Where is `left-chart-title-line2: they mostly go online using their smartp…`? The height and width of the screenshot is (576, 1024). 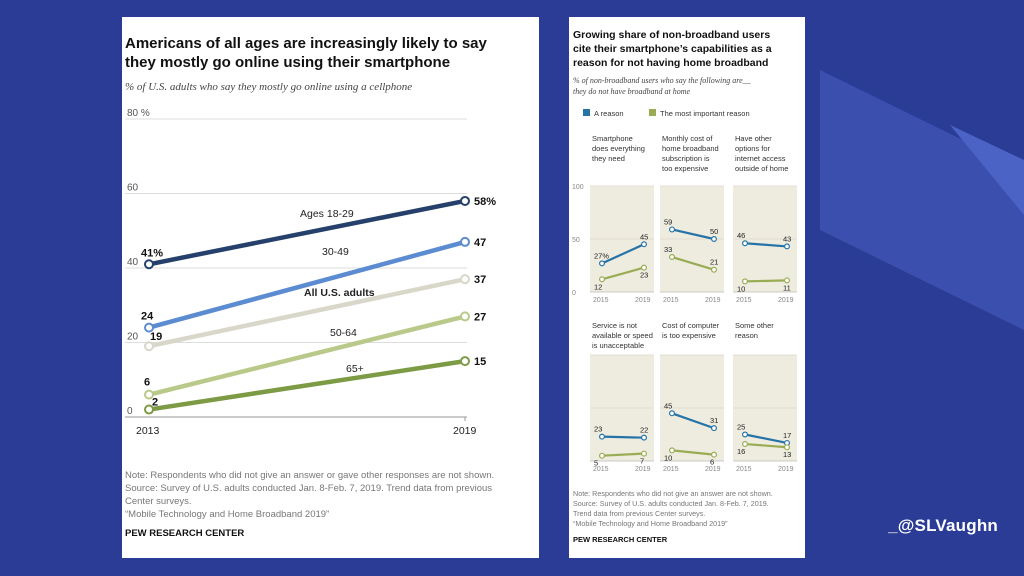
left-chart-title-line2: they mostly go online using their smartp… is located at coordinates (287, 62).